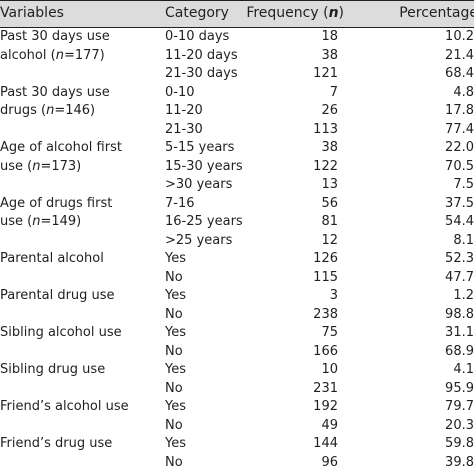 The width and height of the screenshot is (474, 476). What do you see at coordinates (463, 240) in the screenshot?
I see `percentage-cell: 8.1` at bounding box center [463, 240].